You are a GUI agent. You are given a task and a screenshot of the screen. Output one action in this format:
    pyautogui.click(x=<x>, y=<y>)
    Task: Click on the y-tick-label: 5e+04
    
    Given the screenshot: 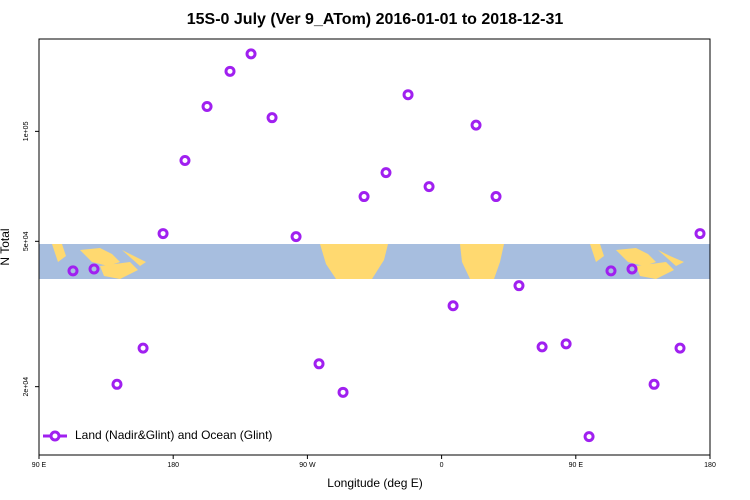 What is the action you would take?
    pyautogui.click(x=26, y=241)
    